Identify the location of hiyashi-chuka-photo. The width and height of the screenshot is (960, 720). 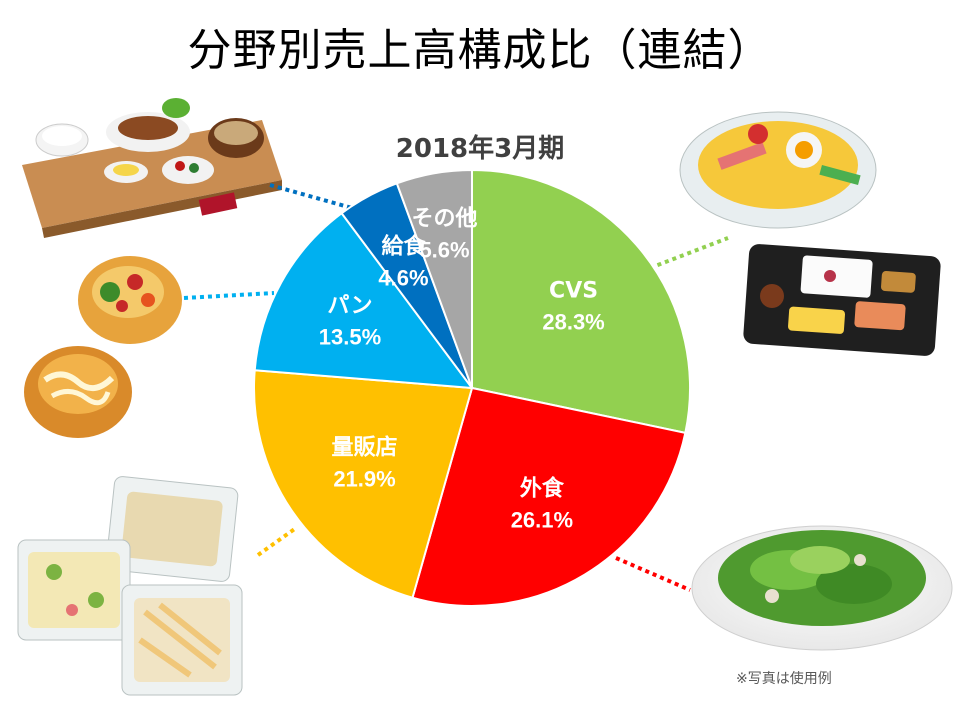
(778, 170).